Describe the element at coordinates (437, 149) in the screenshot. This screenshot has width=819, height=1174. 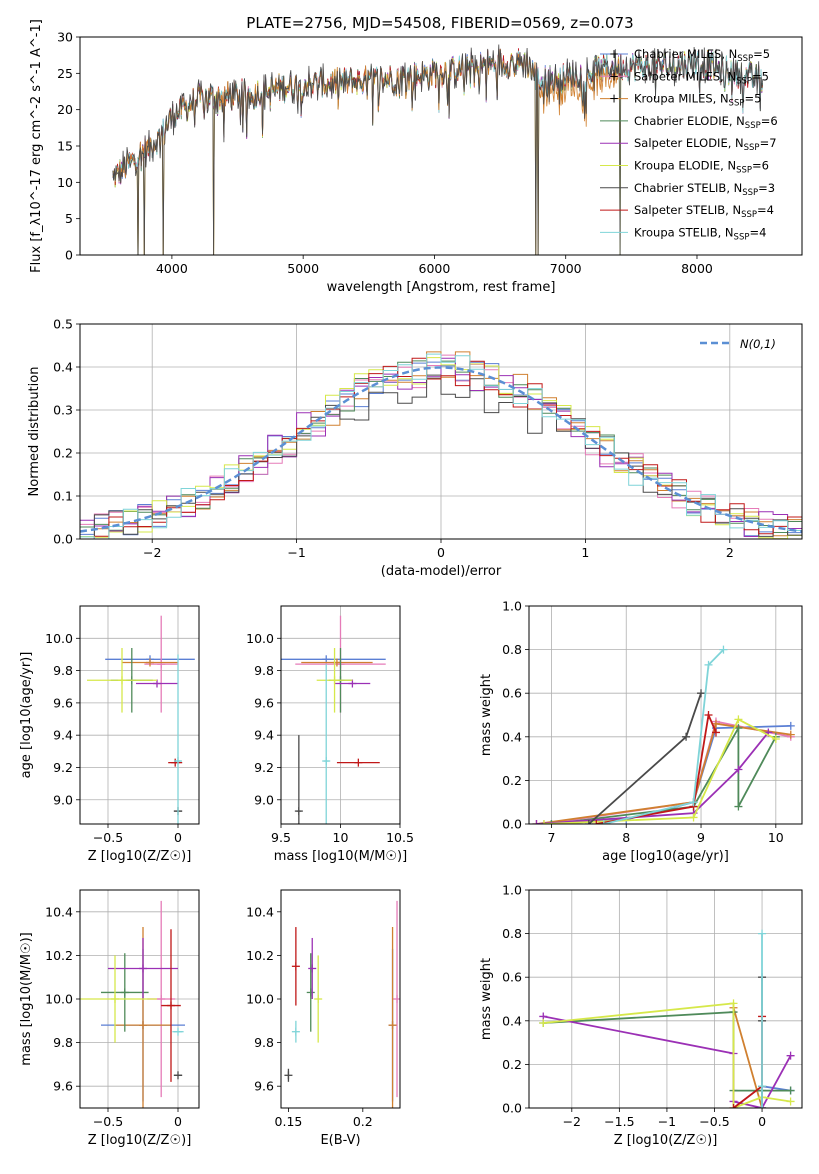
I see `plot-area-spectrum` at that location.